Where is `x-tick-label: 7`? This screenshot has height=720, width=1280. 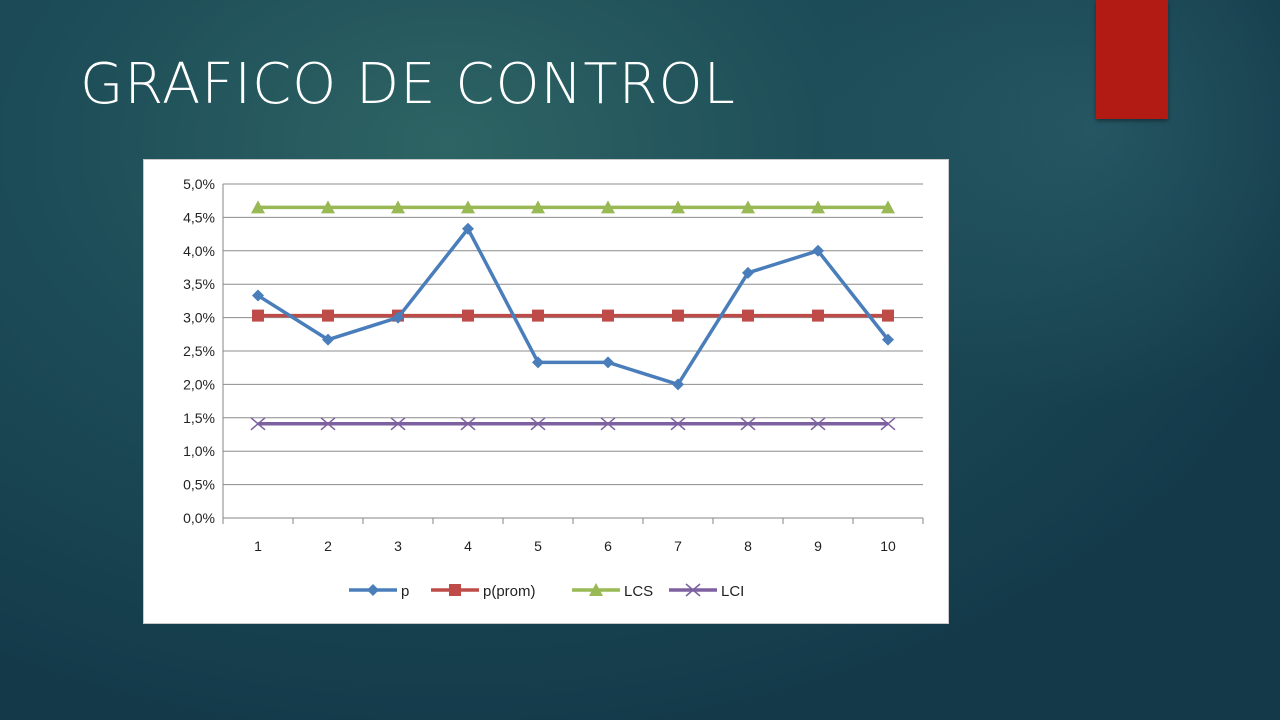 x-tick-label: 7 is located at coordinates (678, 546).